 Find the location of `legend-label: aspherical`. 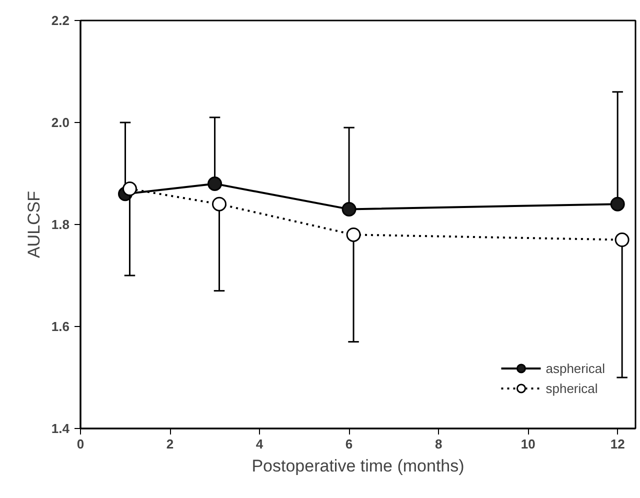

legend-label: aspherical is located at coordinates (575, 368).